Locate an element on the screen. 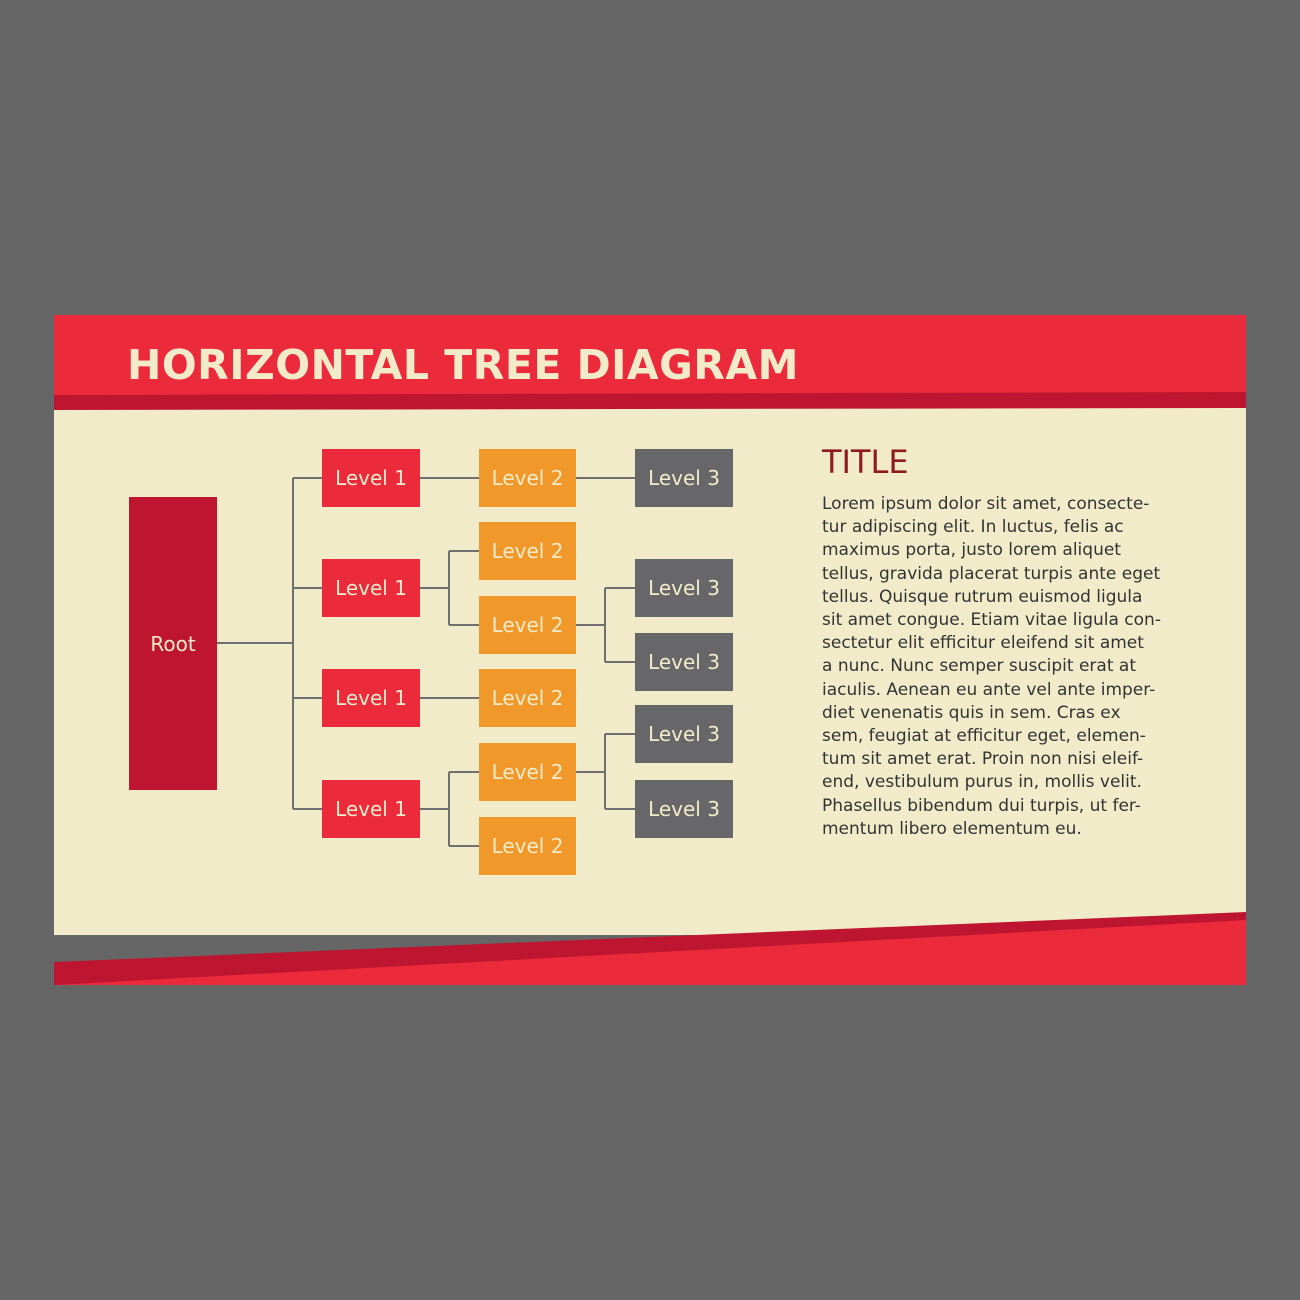 This screenshot has height=1300, width=1300. body-line: sit amet congue. Etiam vitae ligula con- is located at coordinates (991, 620).